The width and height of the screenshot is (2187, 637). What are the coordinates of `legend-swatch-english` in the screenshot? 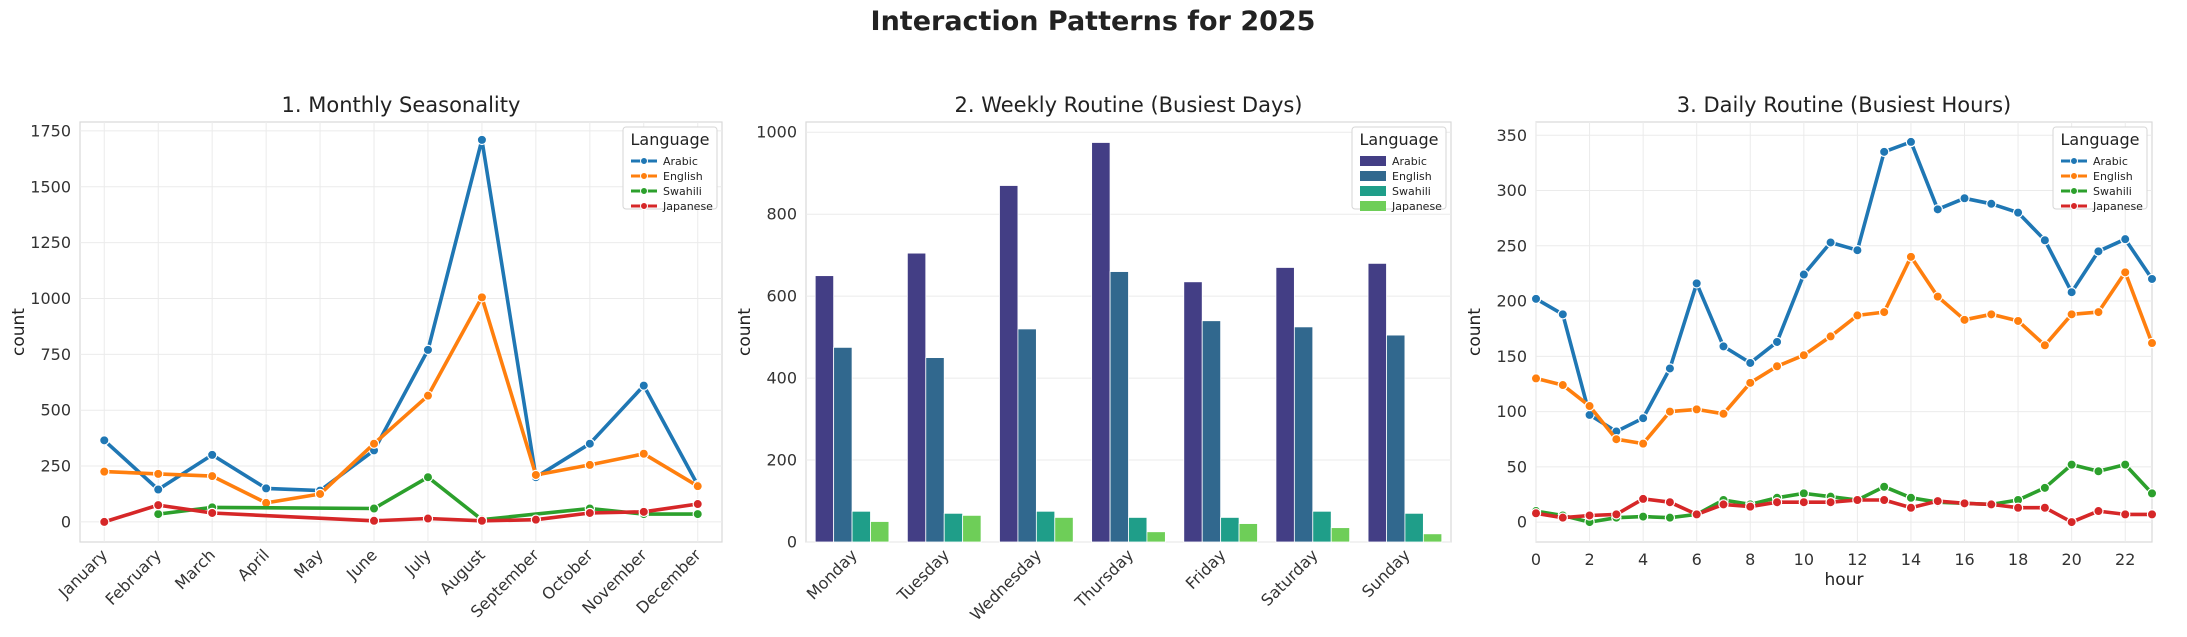 It's located at (1373, 176).